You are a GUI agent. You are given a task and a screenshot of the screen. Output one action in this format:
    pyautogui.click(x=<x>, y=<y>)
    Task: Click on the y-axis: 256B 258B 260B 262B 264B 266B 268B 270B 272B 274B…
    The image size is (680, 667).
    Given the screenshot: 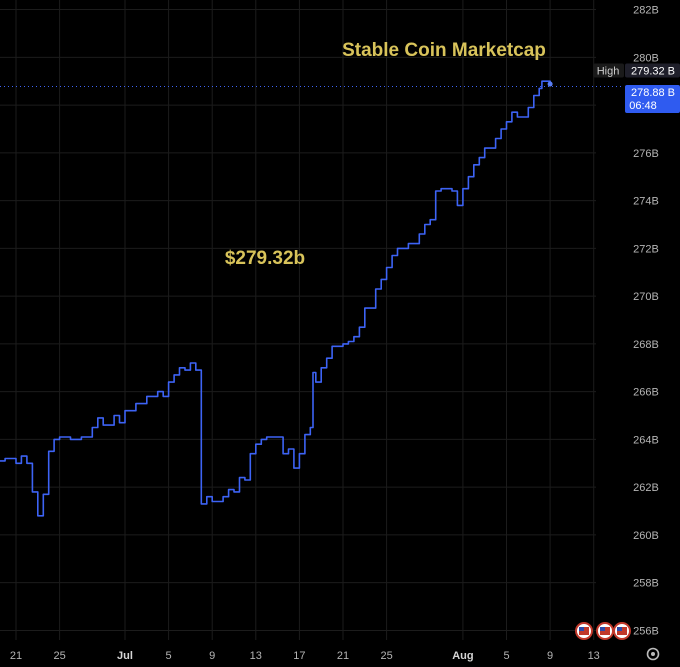 What is the action you would take?
    pyautogui.click(x=646, y=321)
    